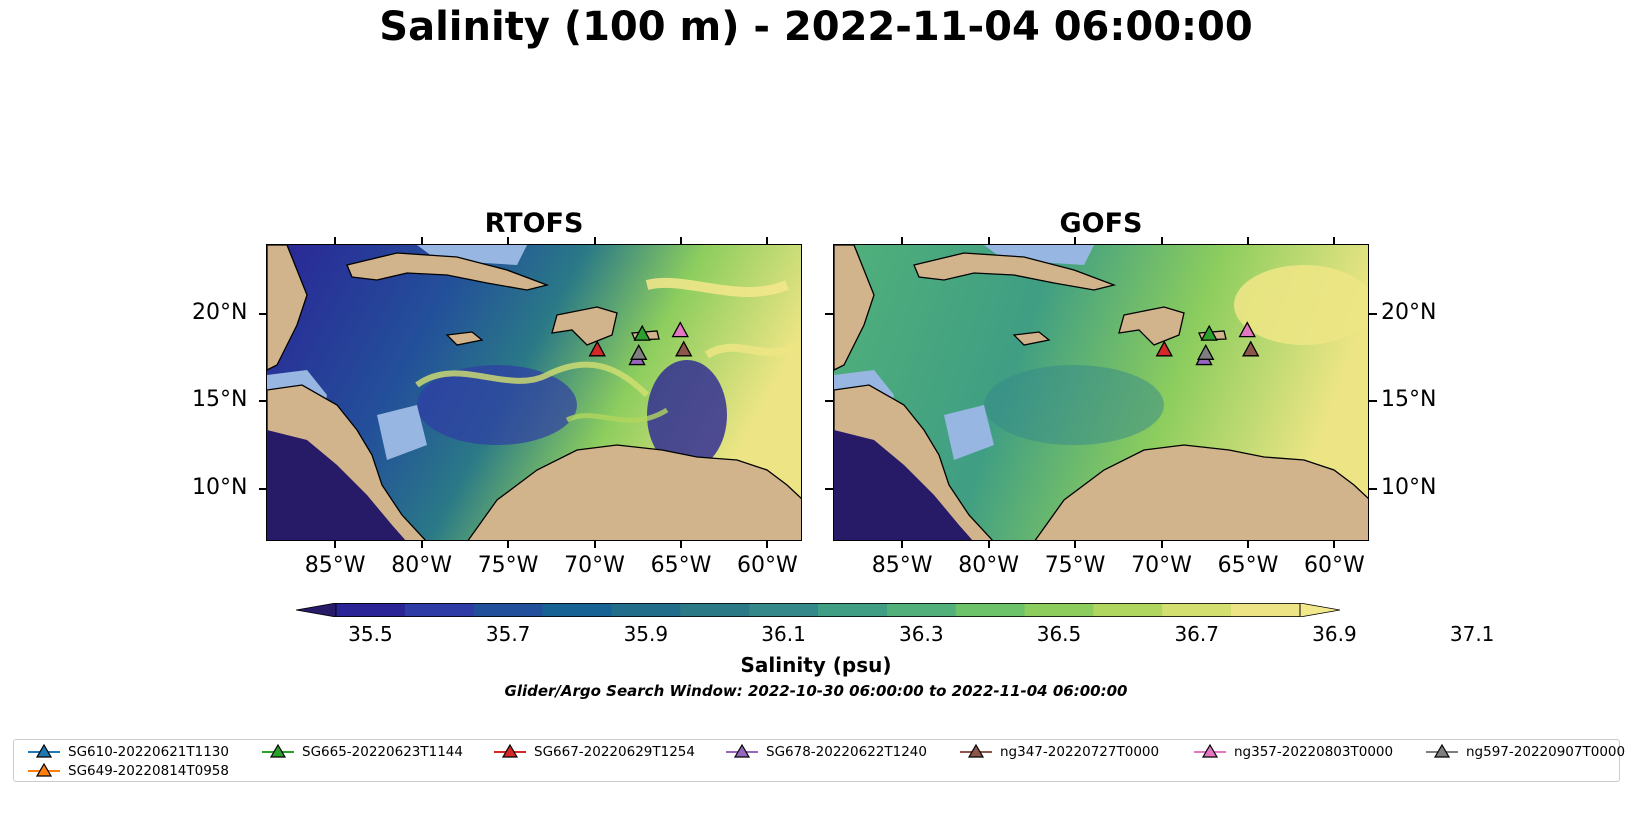  Describe the element at coordinates (1080, 752) in the screenshot. I see `legend-label: ng347-20220727T0000` at that location.